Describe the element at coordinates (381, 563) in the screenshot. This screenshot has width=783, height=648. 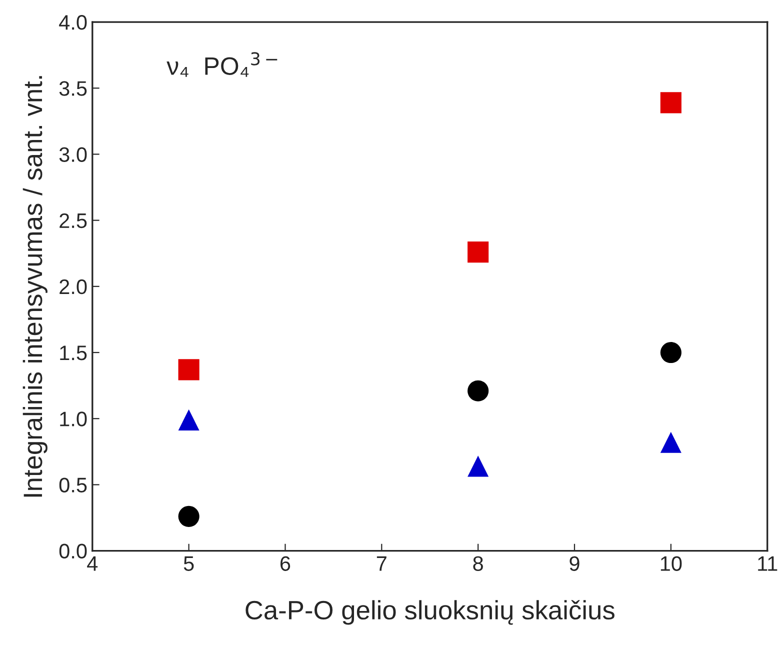
I see `x-tick-label: 7` at that location.